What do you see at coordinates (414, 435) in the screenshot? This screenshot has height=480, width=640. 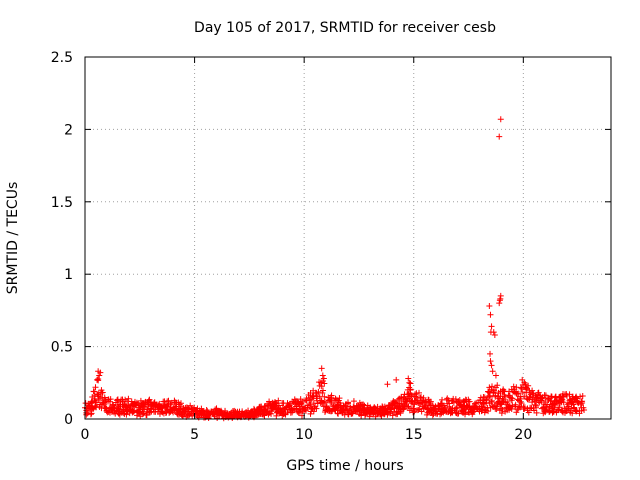 I see `x-tick-label: 15` at bounding box center [414, 435].